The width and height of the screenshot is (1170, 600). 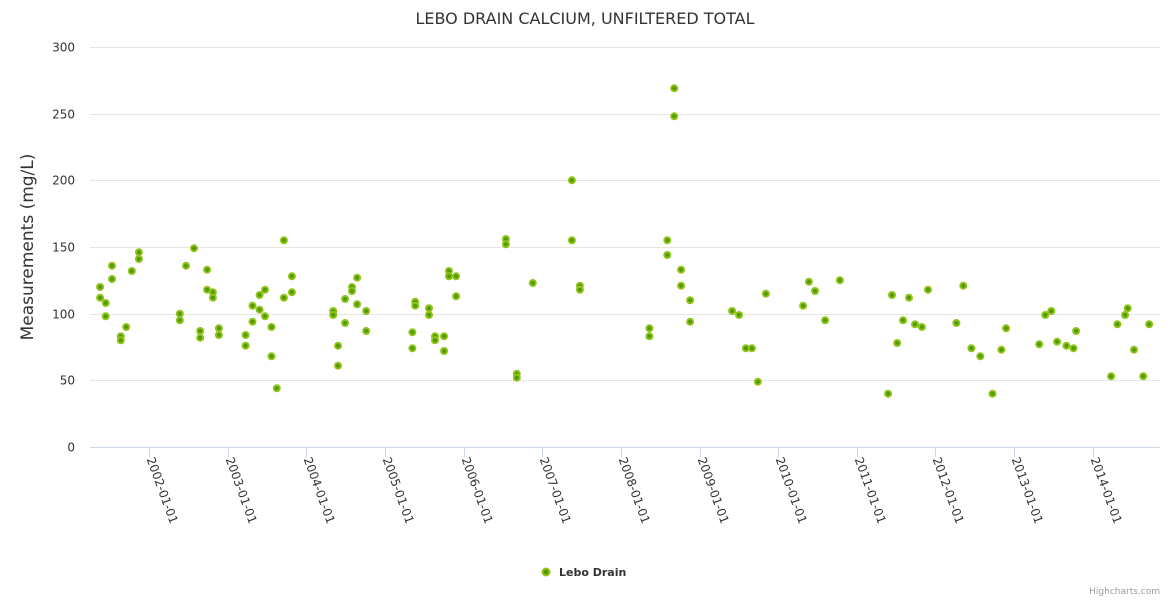 I want to click on legend: Lebo Drain, so click(x=584, y=572).